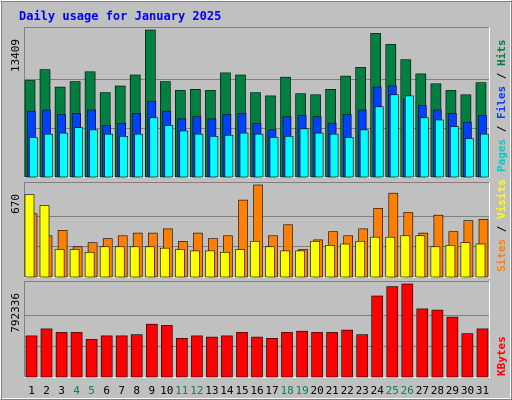 Image resolution: width=512 pixels, height=400 pixels. I want to click on x-tick-label: 4, so click(76, 390).